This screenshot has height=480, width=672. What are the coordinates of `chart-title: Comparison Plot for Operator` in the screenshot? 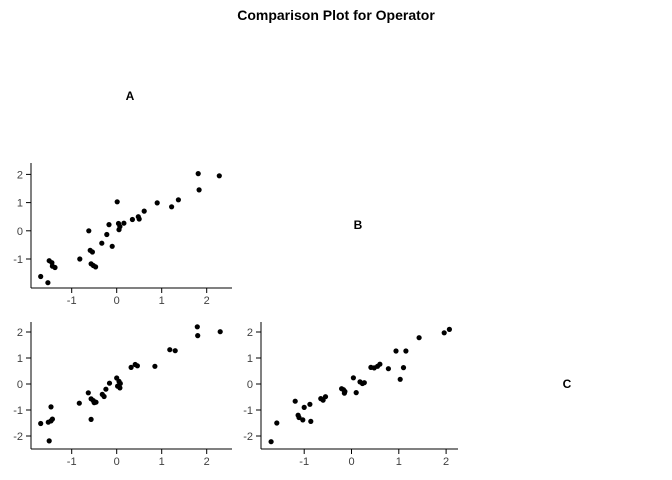 It's located at (336, 15).